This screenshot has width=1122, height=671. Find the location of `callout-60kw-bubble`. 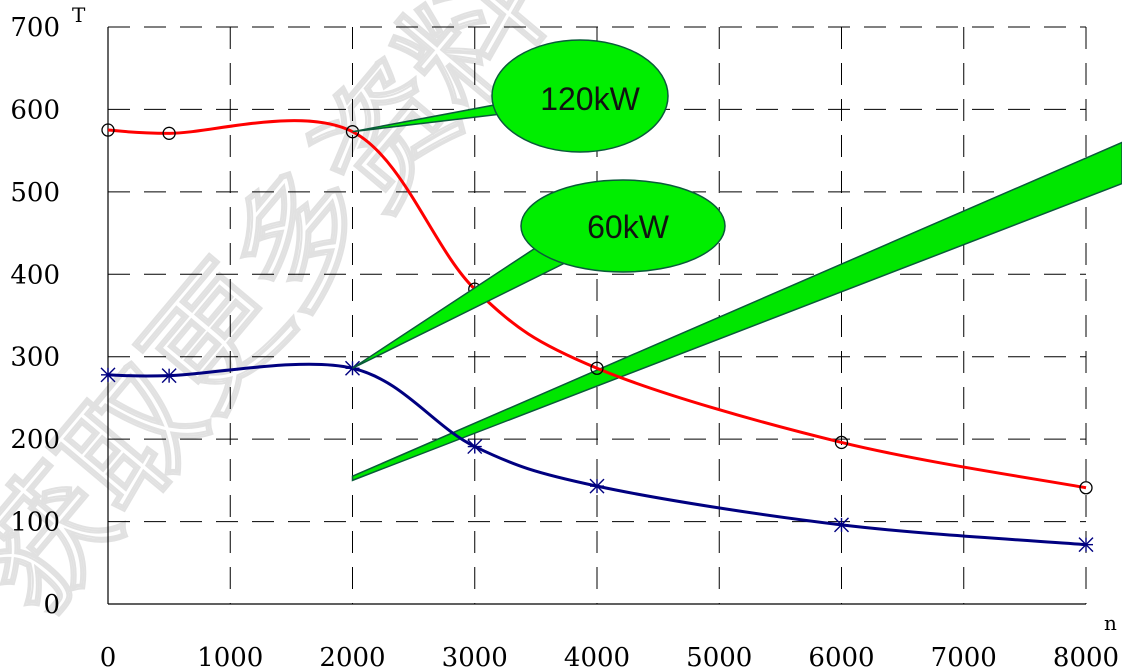

callout-60kw-bubble is located at coordinates (623, 226).